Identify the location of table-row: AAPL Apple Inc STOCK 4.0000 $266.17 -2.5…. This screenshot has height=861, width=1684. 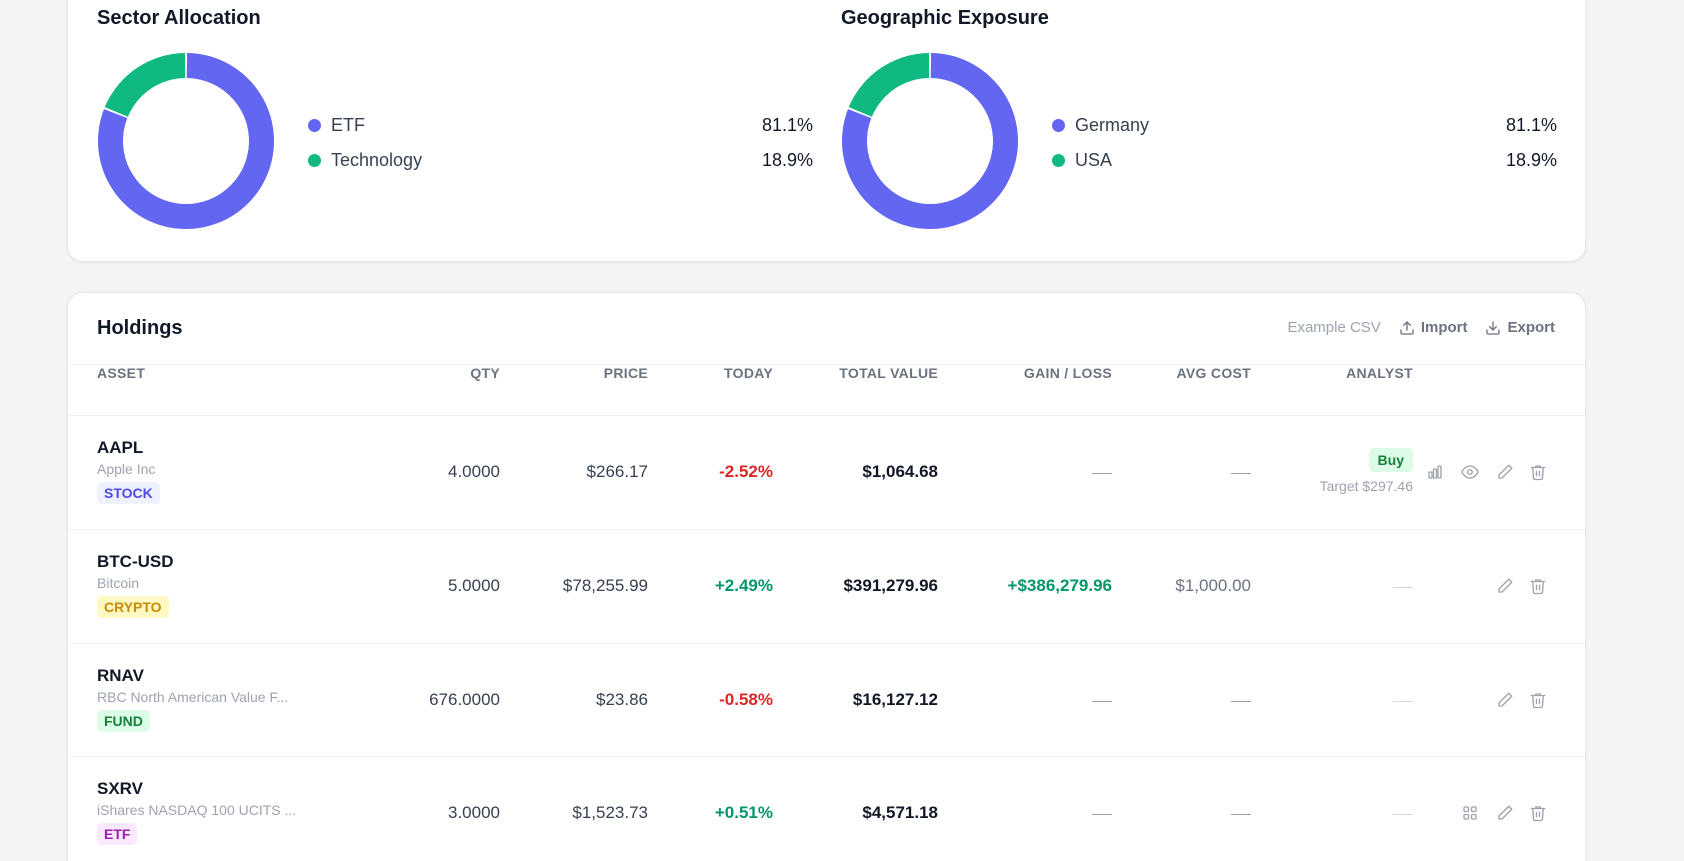
(826, 472).